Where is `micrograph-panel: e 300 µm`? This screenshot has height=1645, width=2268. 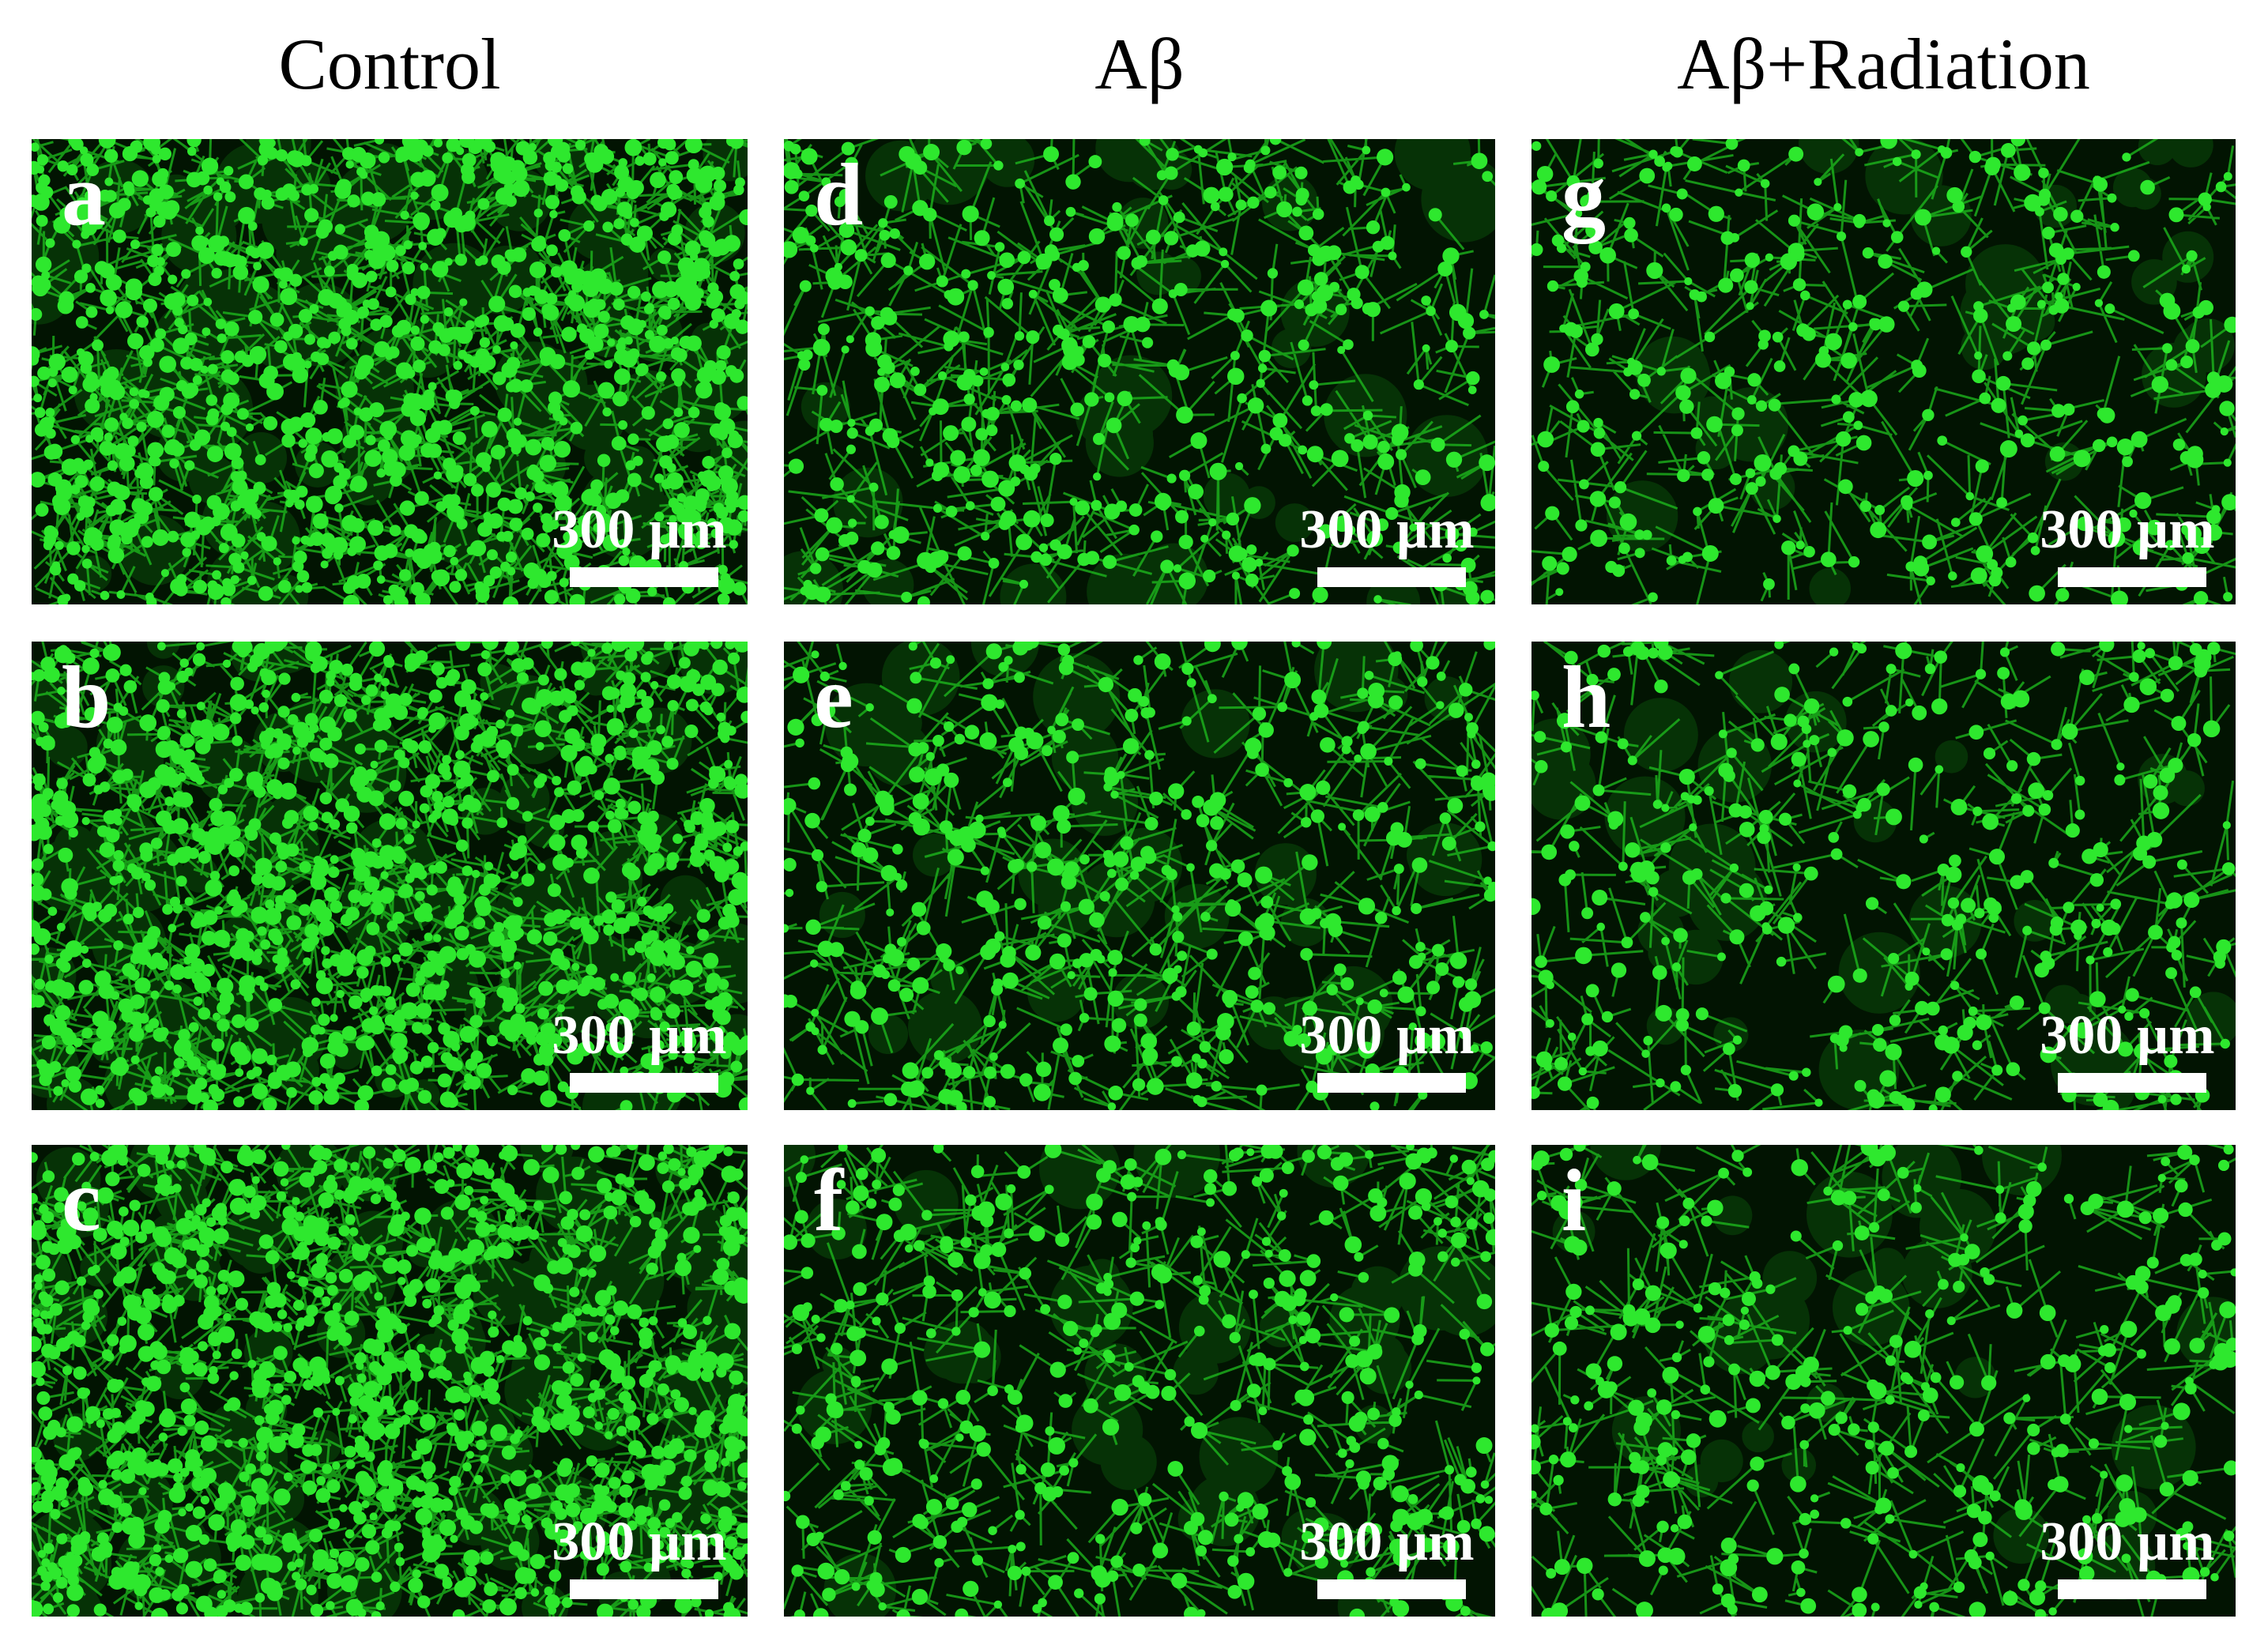
micrograph-panel: e 300 µm is located at coordinates (1139, 876).